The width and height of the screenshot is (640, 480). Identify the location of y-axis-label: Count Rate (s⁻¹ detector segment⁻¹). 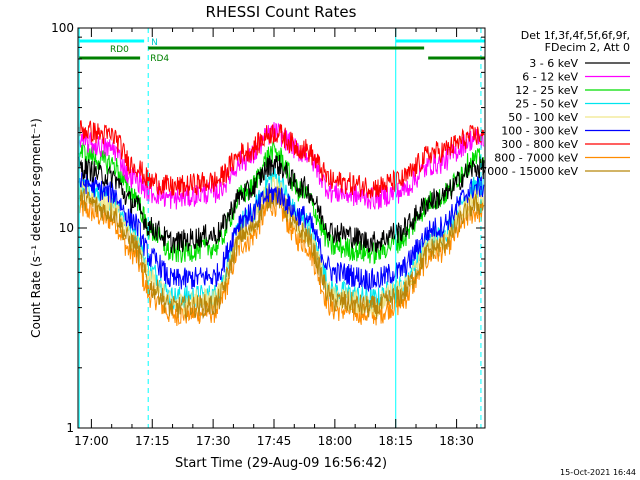
(36, 228).